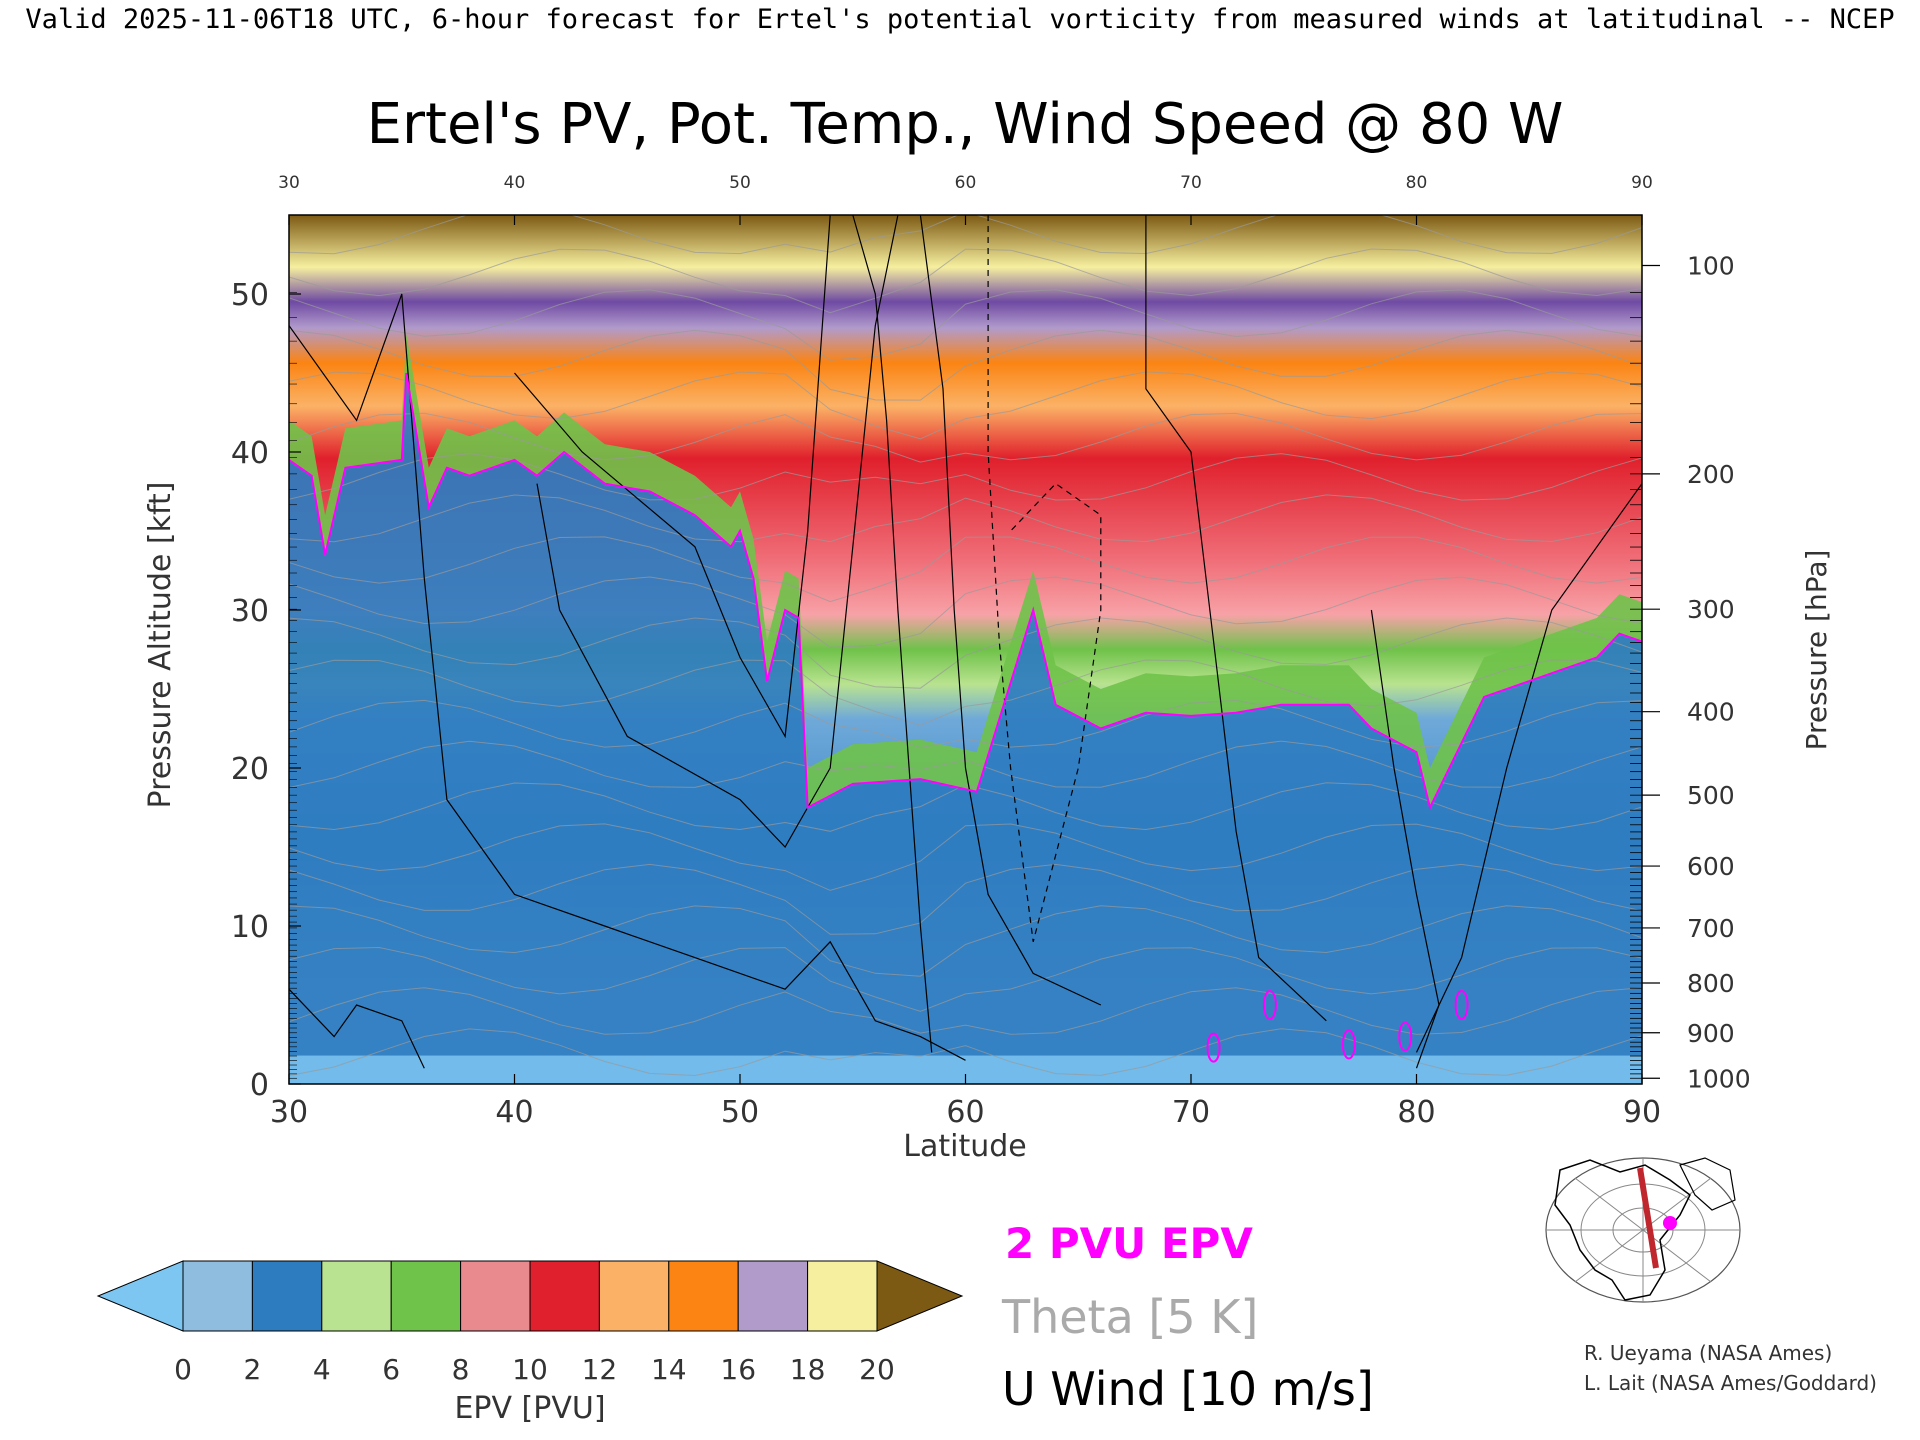  I want to click on colorbar-tick-label: 14, so click(669, 1369).